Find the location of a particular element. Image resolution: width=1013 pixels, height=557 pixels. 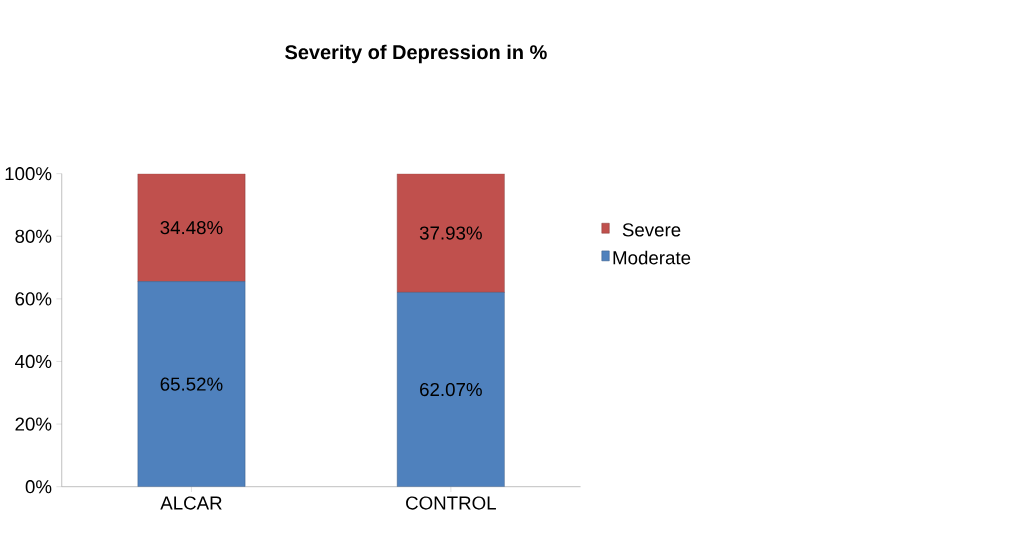

data-label: 65.52% is located at coordinates (191, 384).